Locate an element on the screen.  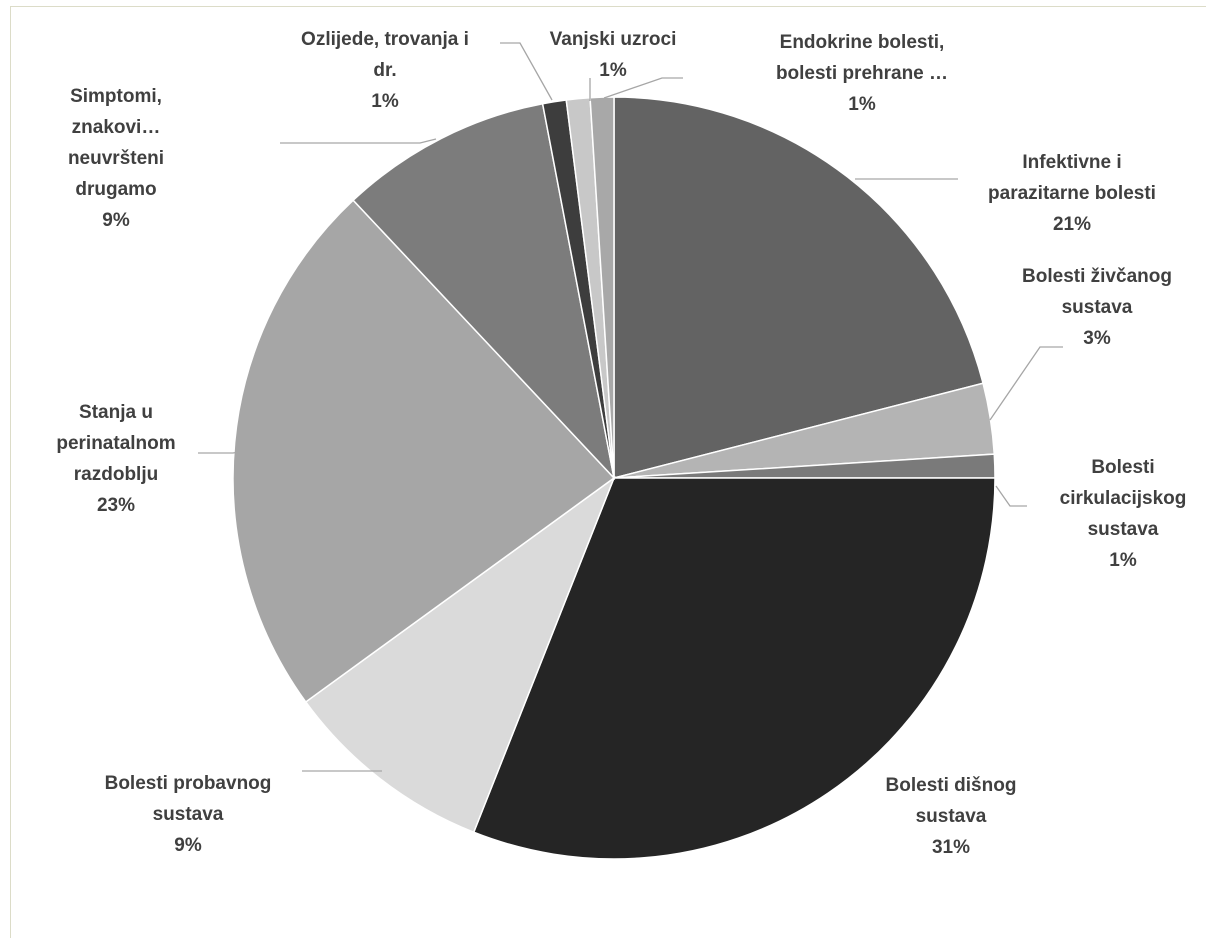
slice-name-line: Stanja u is located at coordinates (116, 412).